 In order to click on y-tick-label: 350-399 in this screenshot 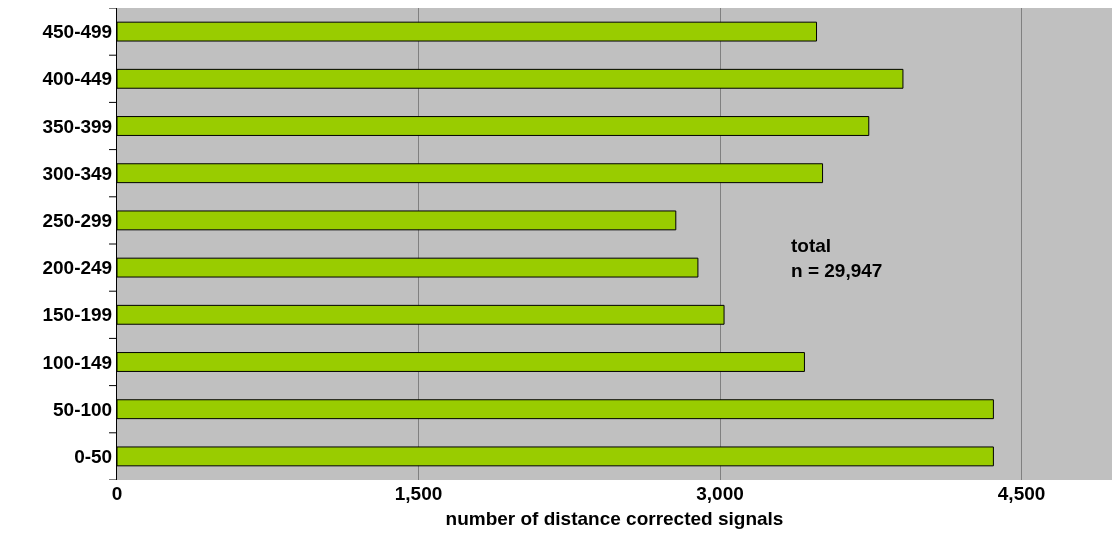, I will do `click(77, 126)`.